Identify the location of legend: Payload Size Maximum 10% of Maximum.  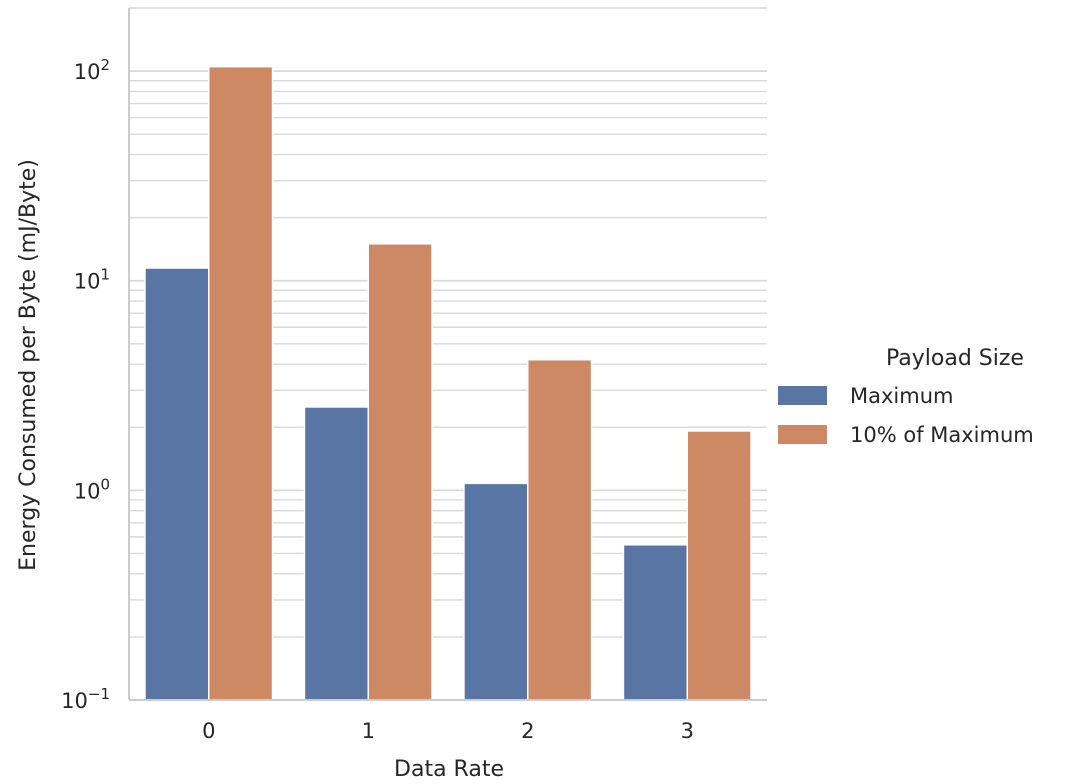
(906, 396).